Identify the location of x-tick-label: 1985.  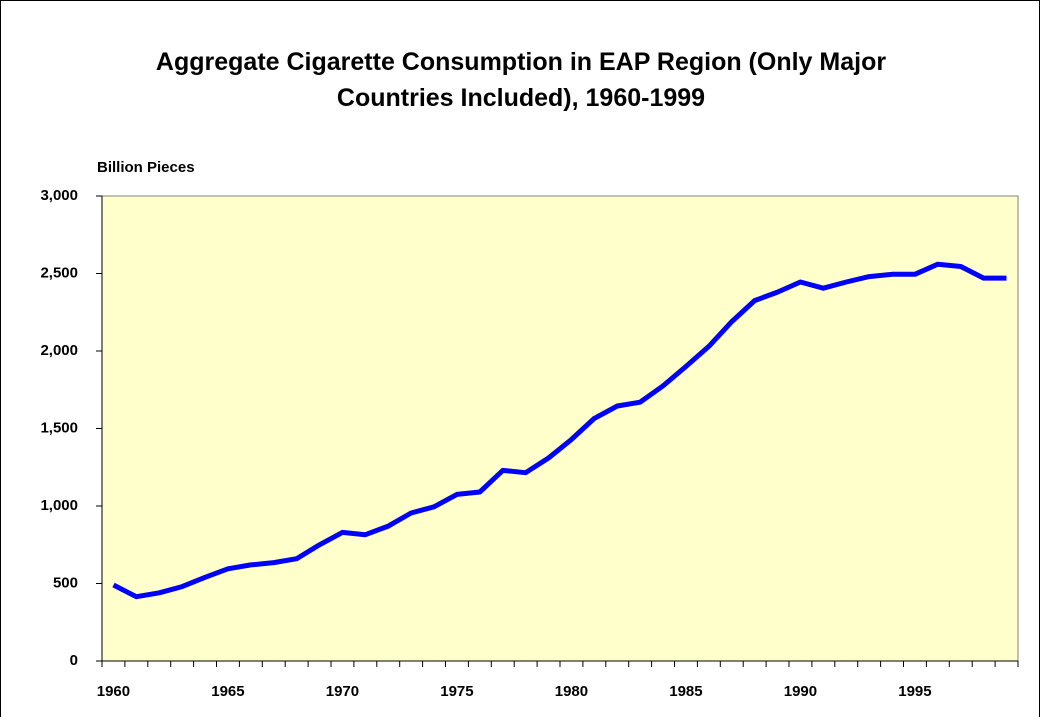
(685, 691).